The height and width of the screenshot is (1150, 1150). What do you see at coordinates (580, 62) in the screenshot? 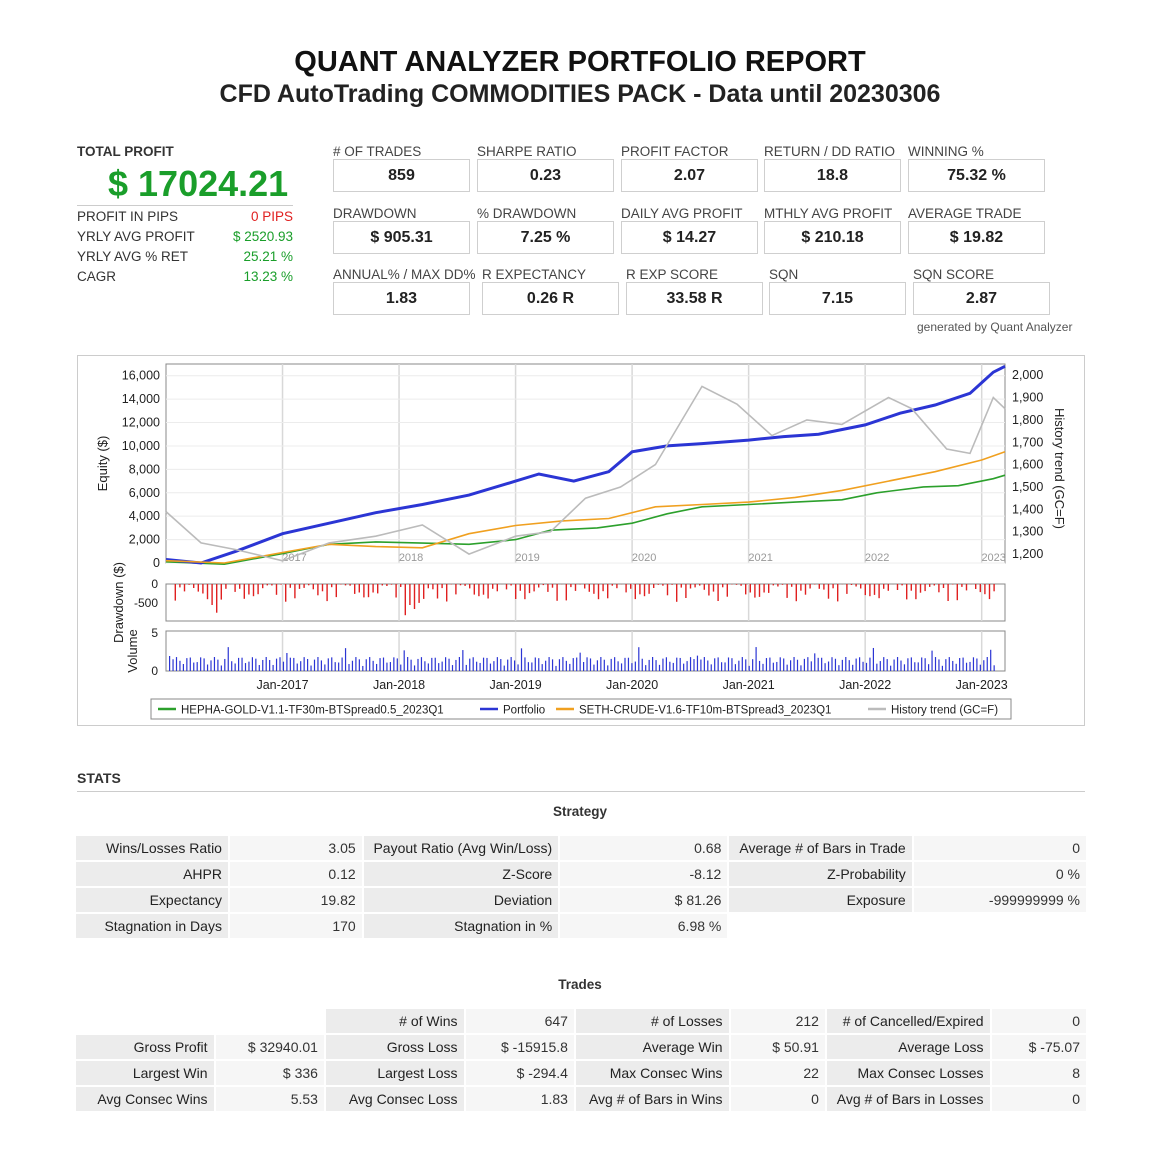
I see `report-title: QUANT ANALYZER PORTFOLIO REPORT` at bounding box center [580, 62].